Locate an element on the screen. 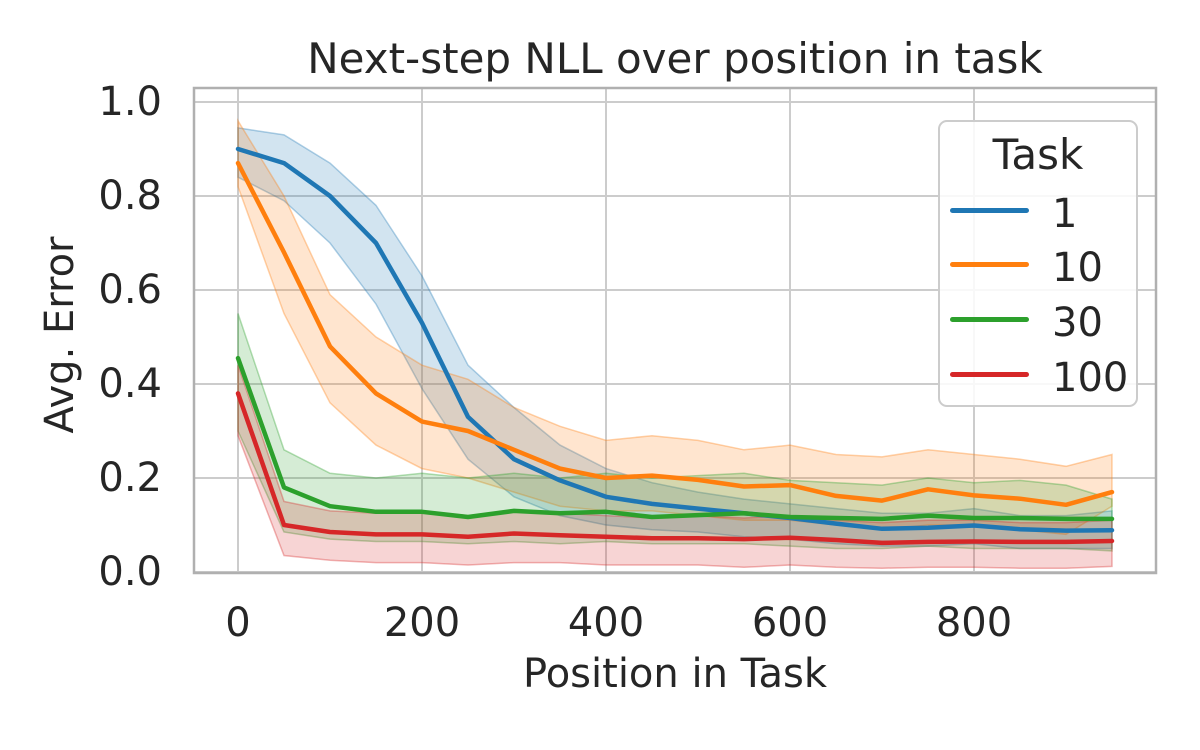 This screenshot has height=750, width=1200. x-tick-label: 200 is located at coordinates (422, 623).